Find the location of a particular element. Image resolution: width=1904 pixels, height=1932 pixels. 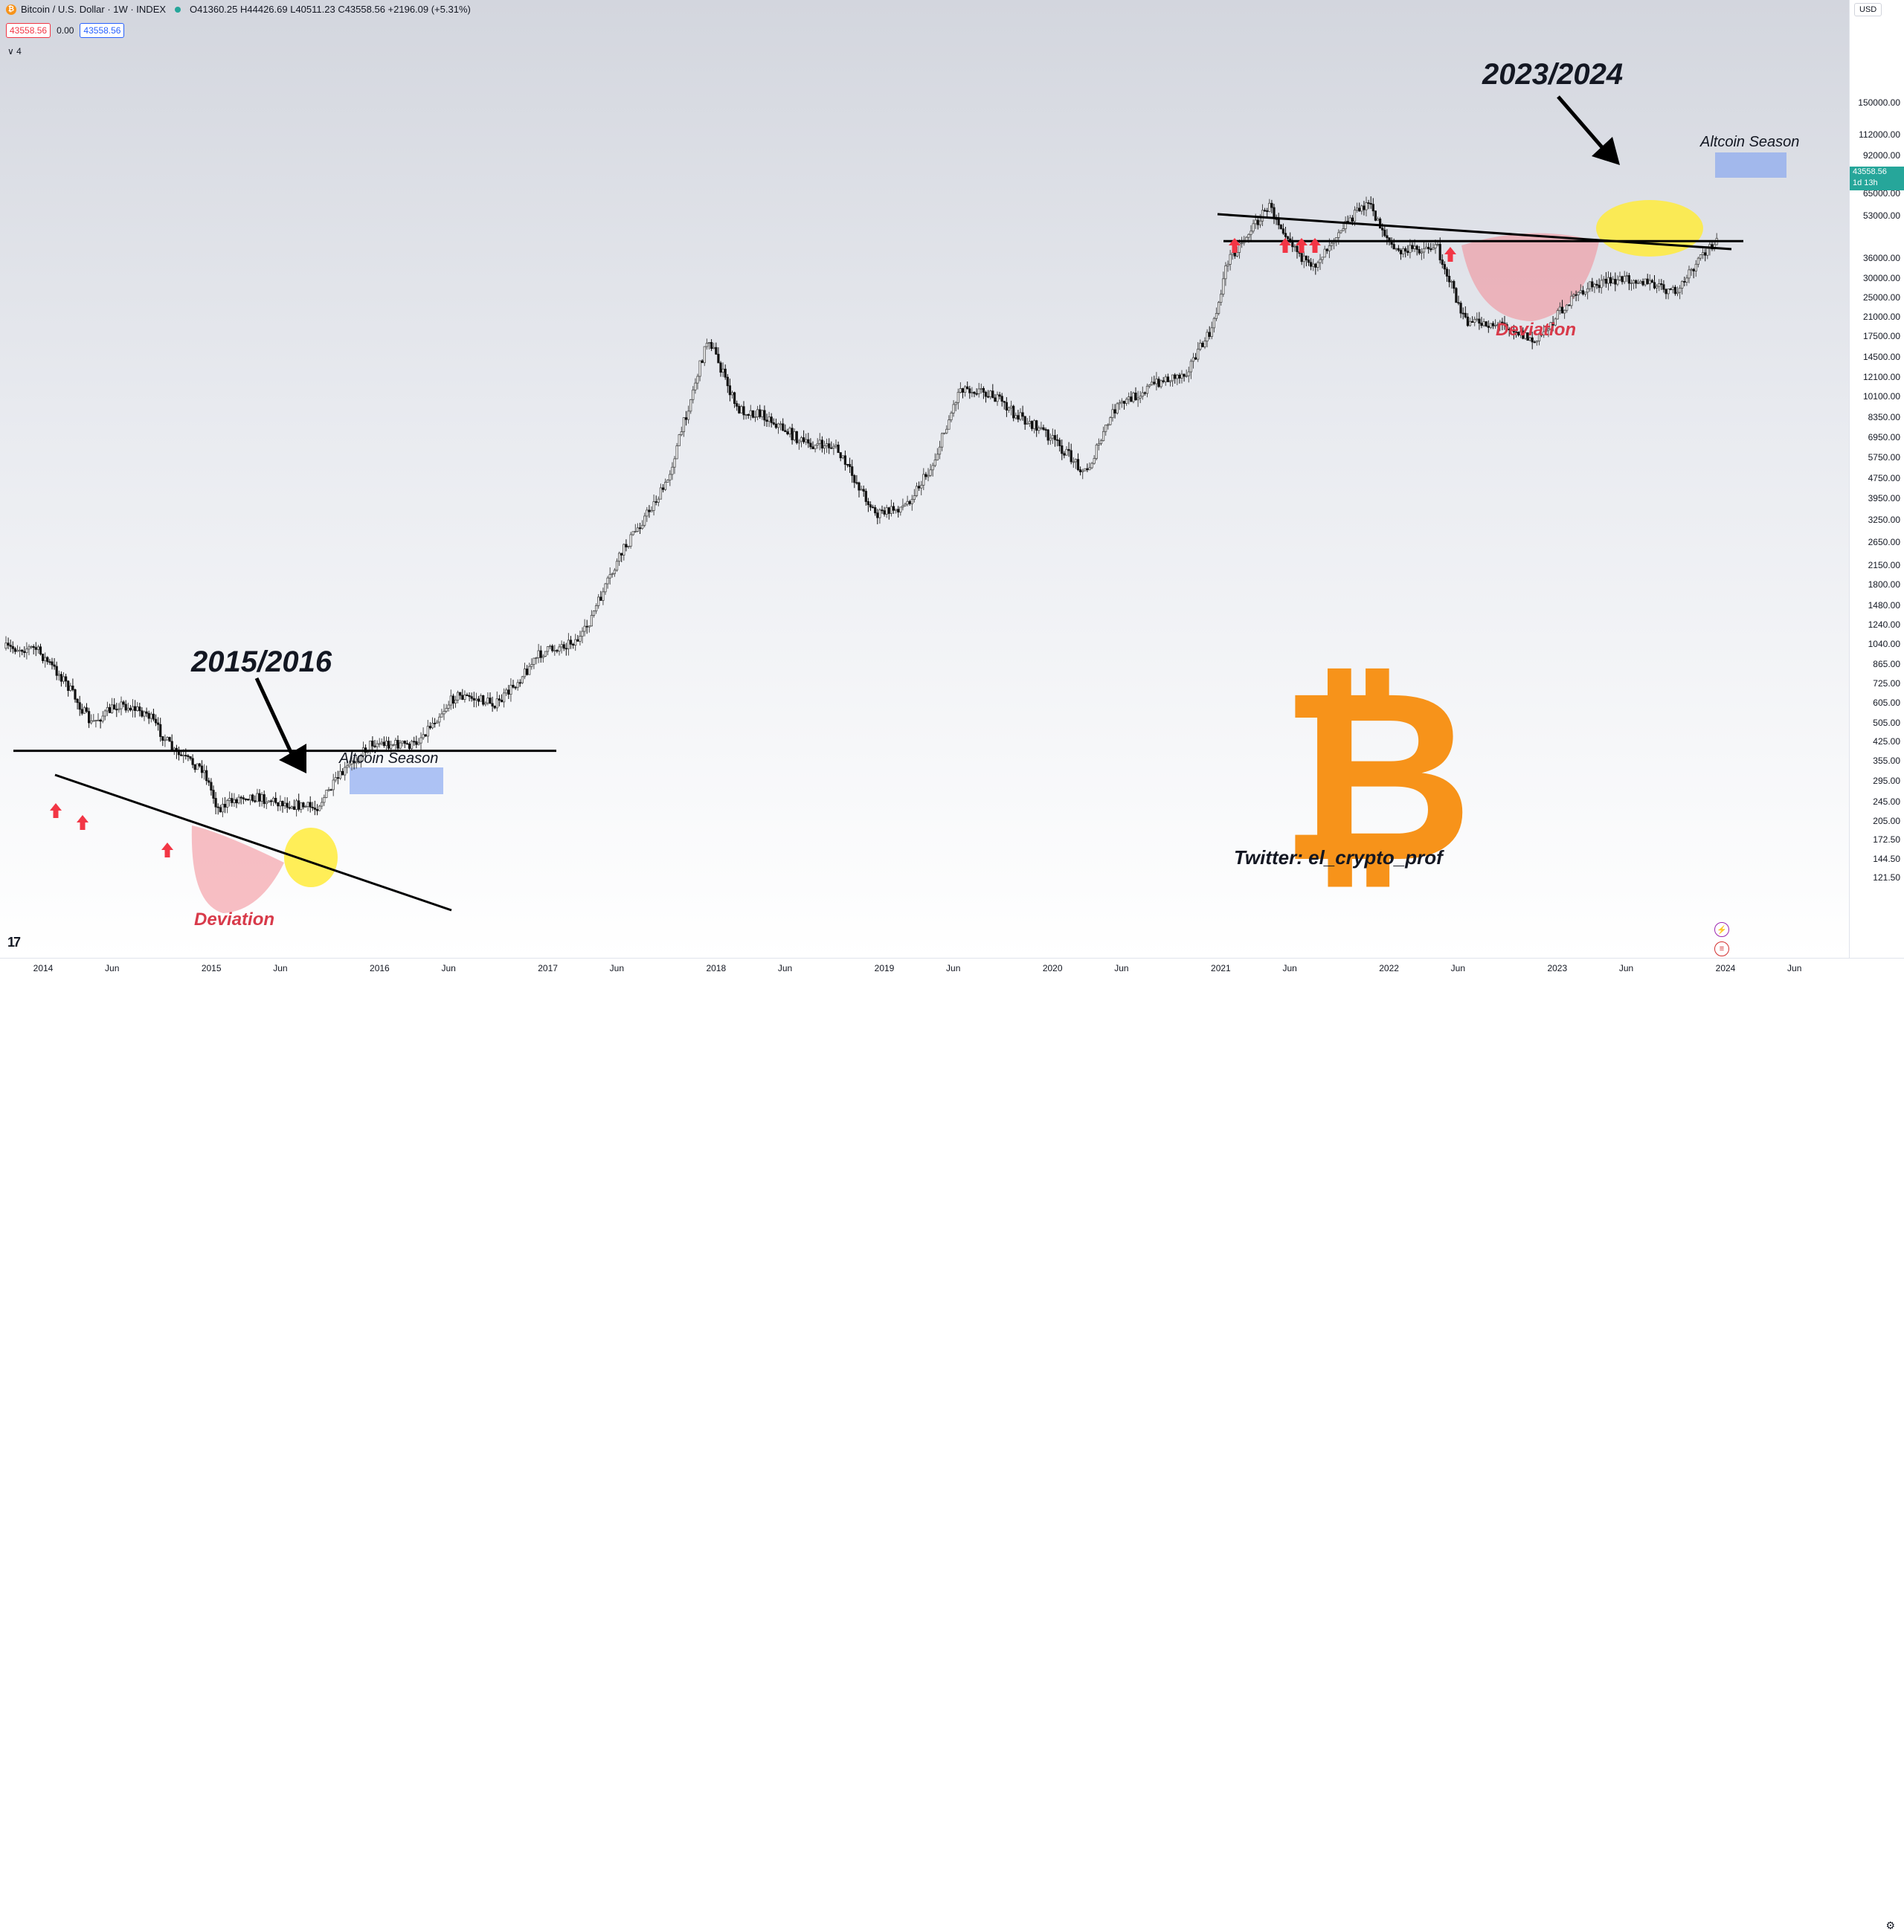

price-tick-label: 14500.00 is located at coordinates (1881, 357).